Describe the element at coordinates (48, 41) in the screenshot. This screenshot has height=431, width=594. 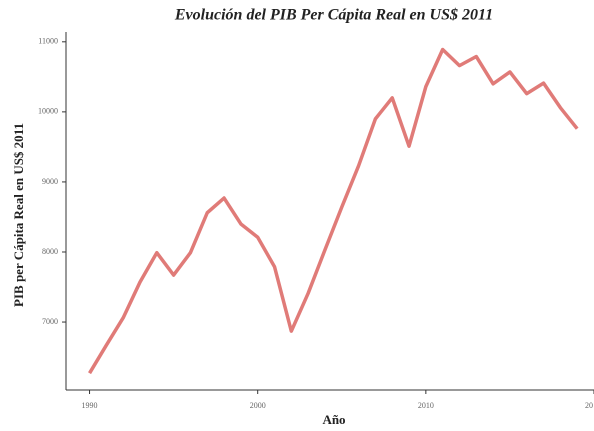
I see `y-tick-label: 11000` at that location.